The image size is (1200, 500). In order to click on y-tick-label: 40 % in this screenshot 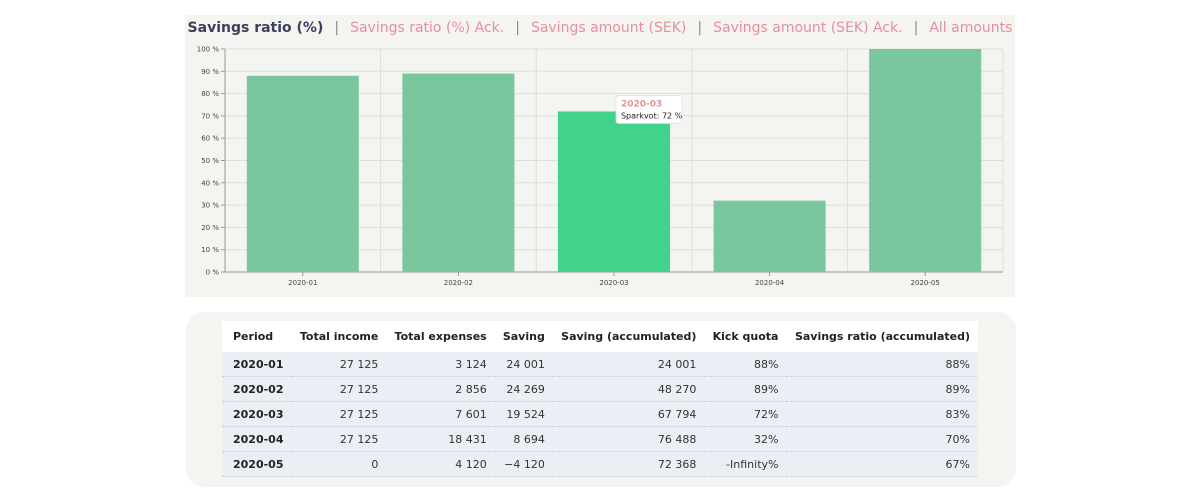, I will do `click(210, 183)`.